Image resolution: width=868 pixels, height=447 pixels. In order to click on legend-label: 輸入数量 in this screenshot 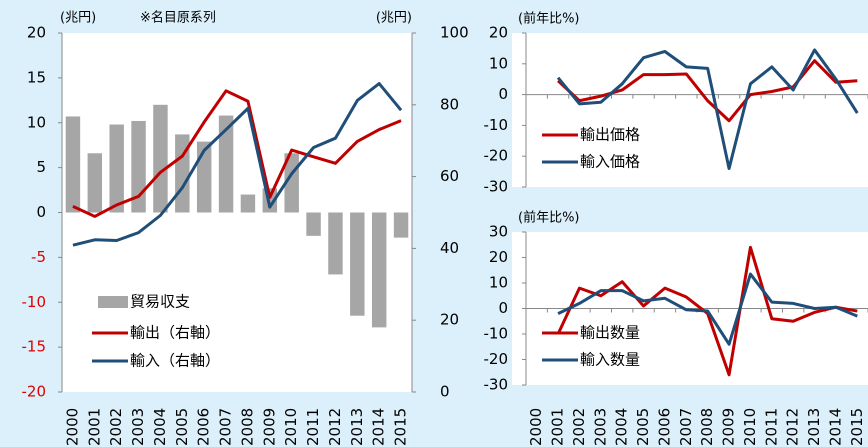, I will do `click(610, 360)`.